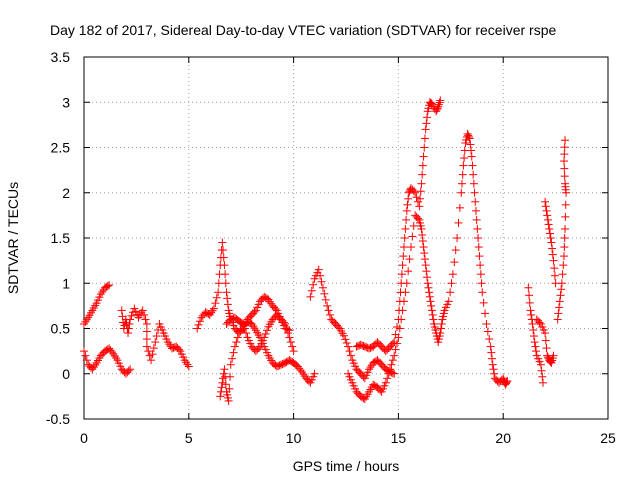 The image size is (640, 480). Describe the element at coordinates (58, 238) in the screenshot. I see `y-axis-tick-labels: -0.5 0 0.5 1 1.5 2 2.5 3 3.5` at that location.